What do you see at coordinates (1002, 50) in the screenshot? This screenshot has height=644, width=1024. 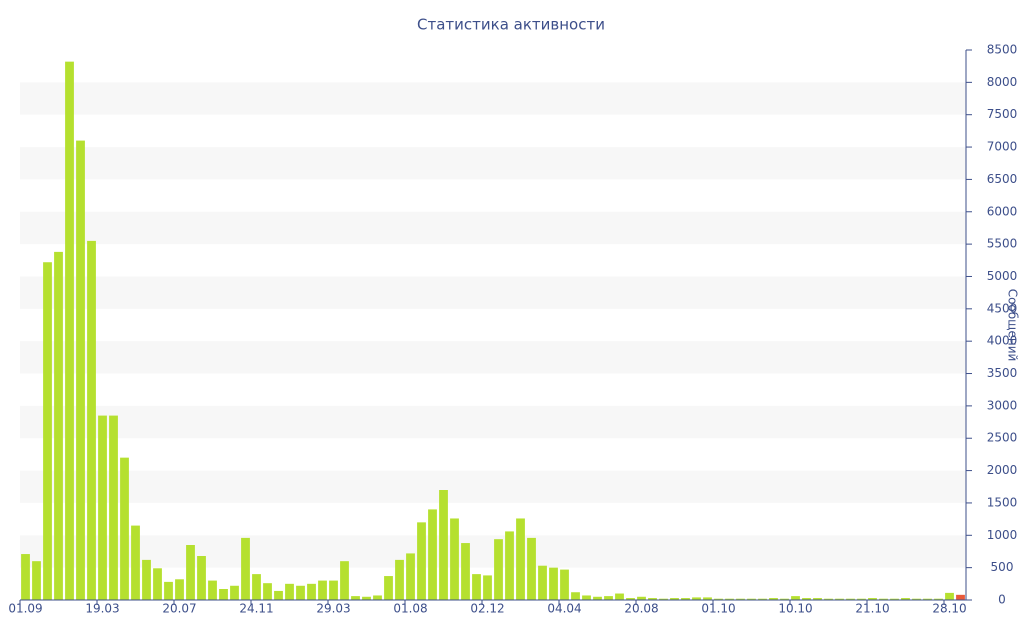 I see `y-tick-label: 8500` at bounding box center [1002, 50].